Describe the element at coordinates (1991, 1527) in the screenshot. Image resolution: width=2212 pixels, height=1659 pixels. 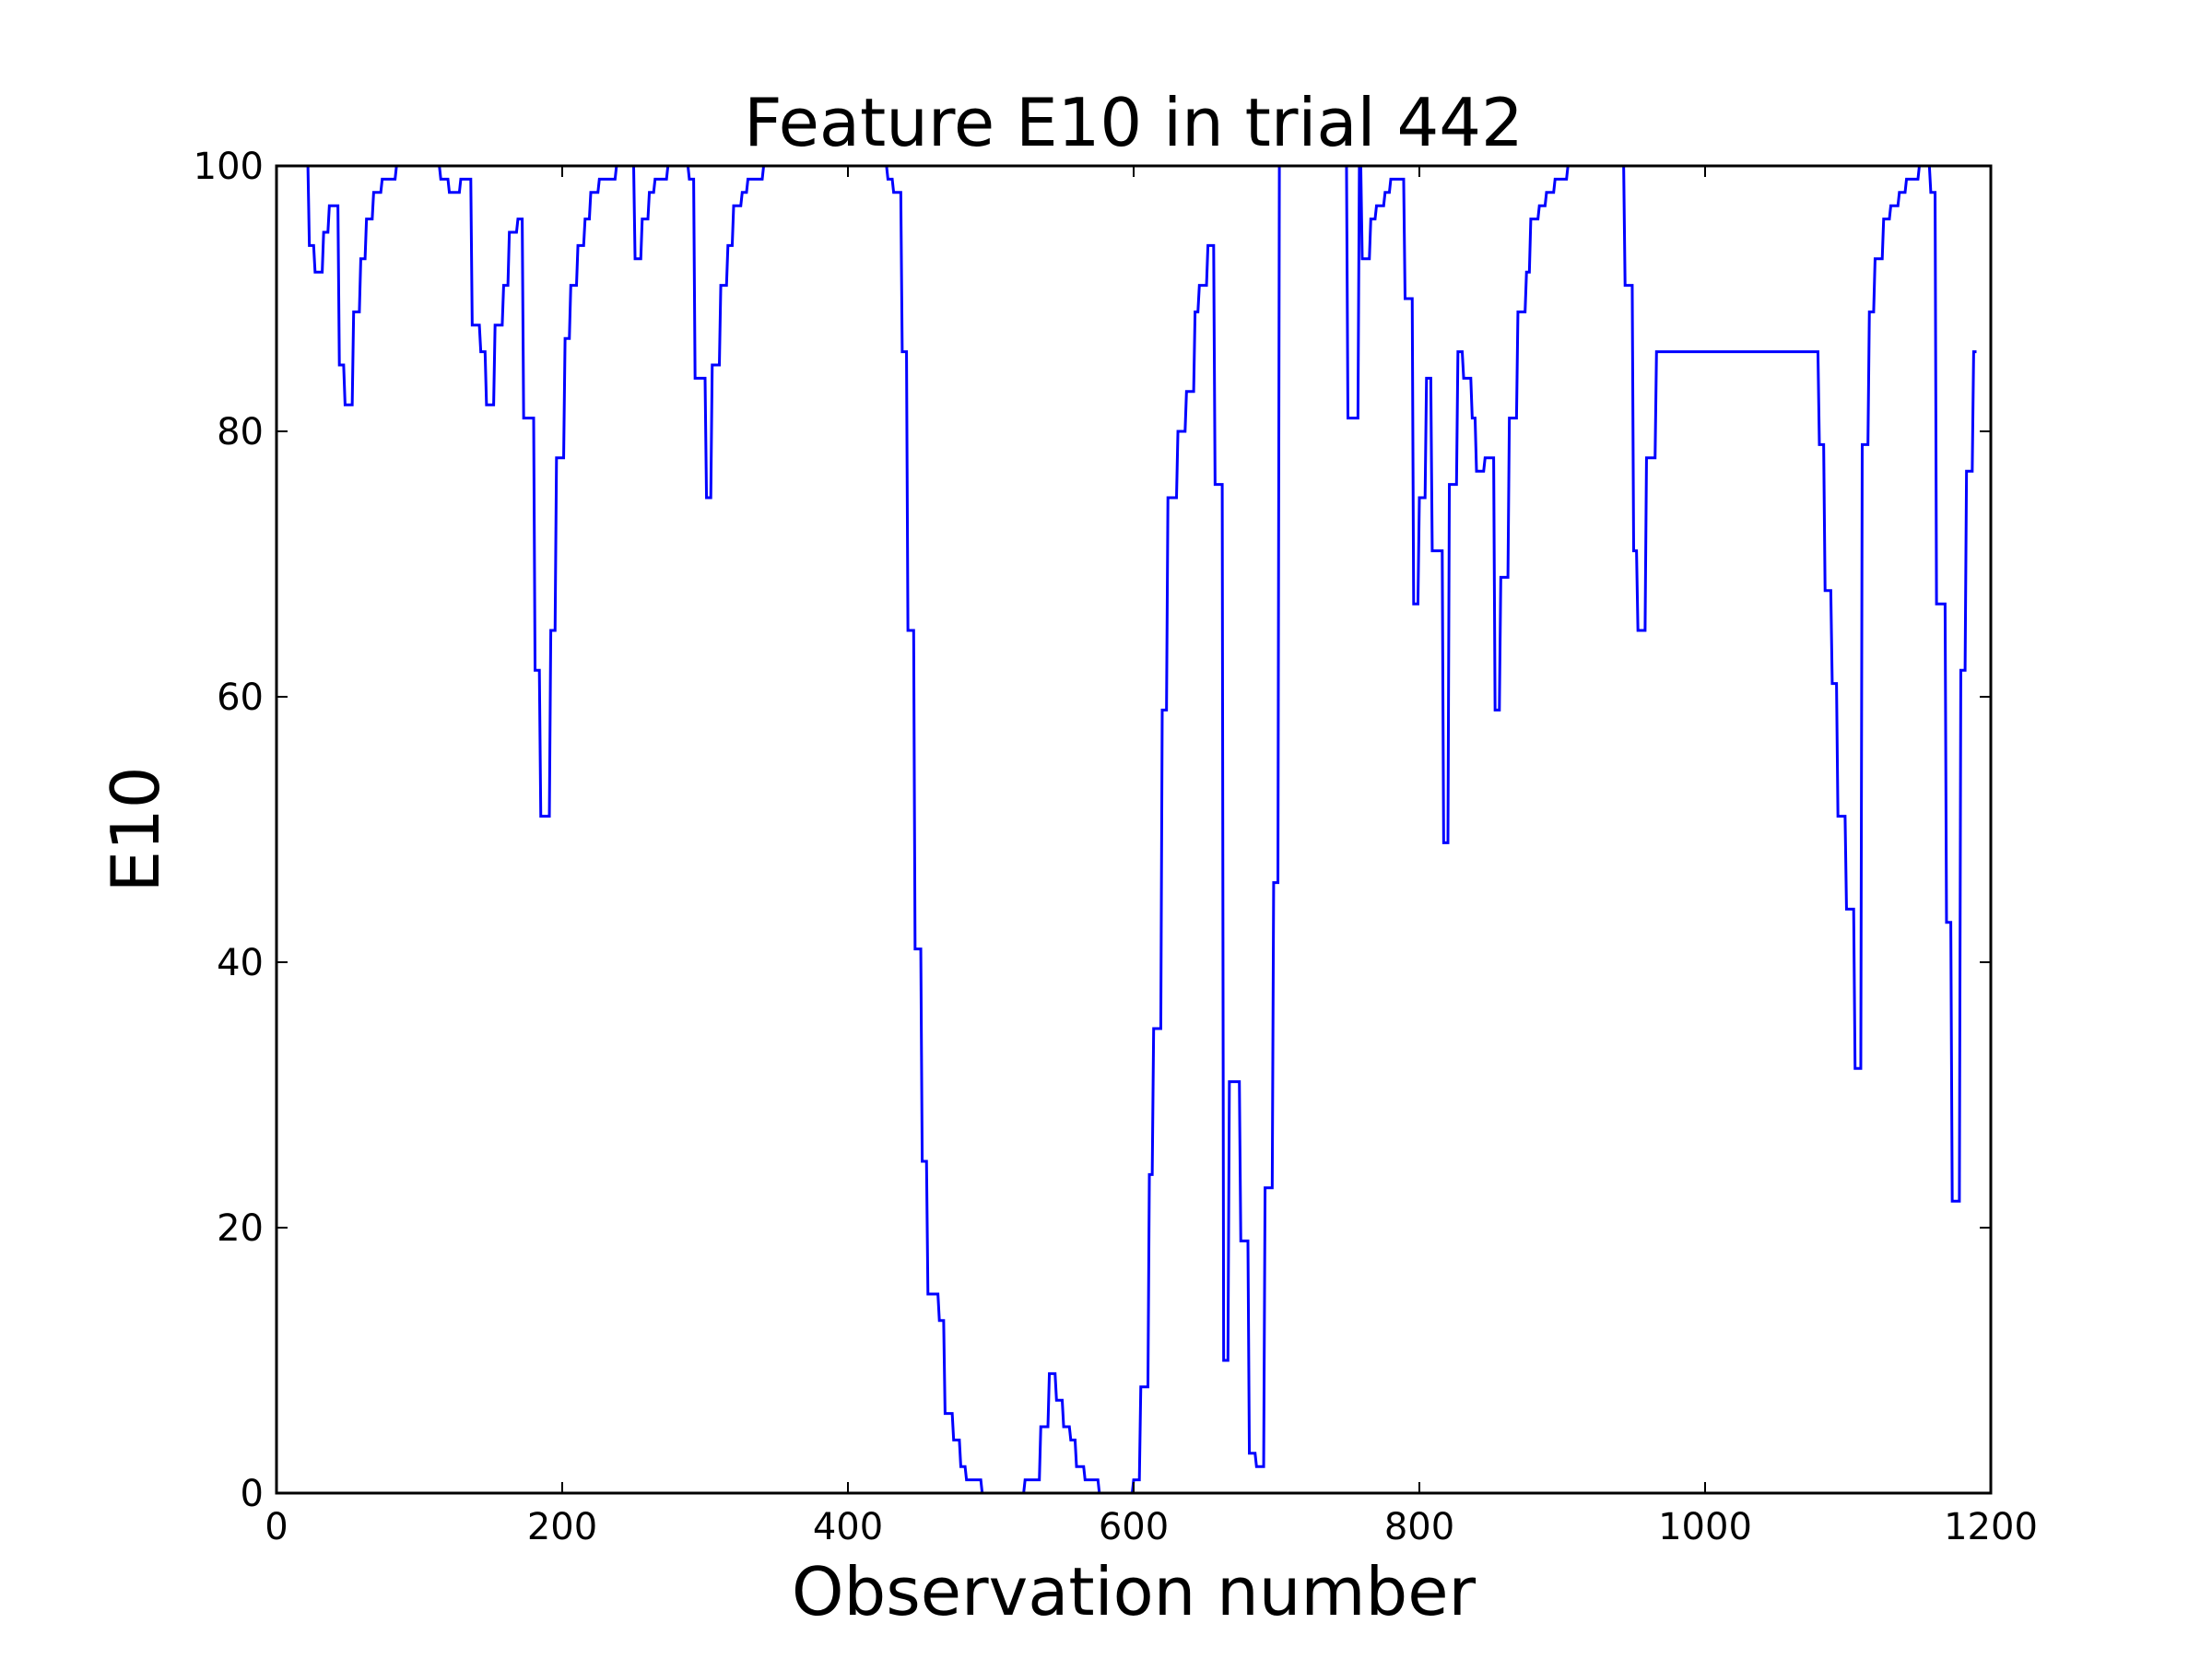
I see `x-tick-label: 1200` at that location.